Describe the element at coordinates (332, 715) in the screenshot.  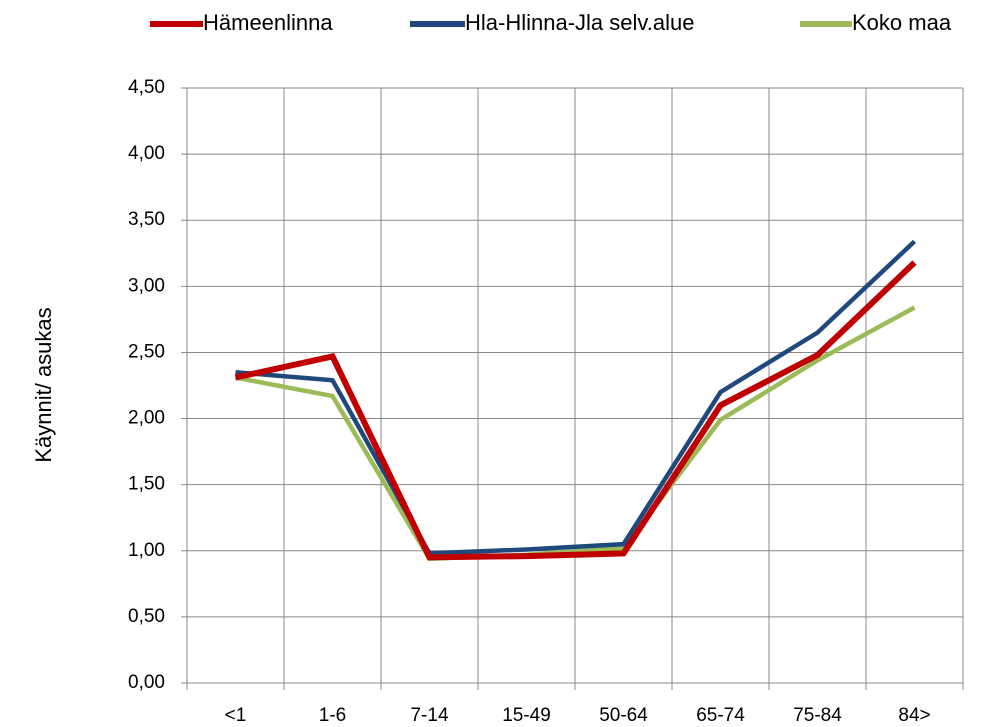
I see `x-tick-label: 1-6` at that location.